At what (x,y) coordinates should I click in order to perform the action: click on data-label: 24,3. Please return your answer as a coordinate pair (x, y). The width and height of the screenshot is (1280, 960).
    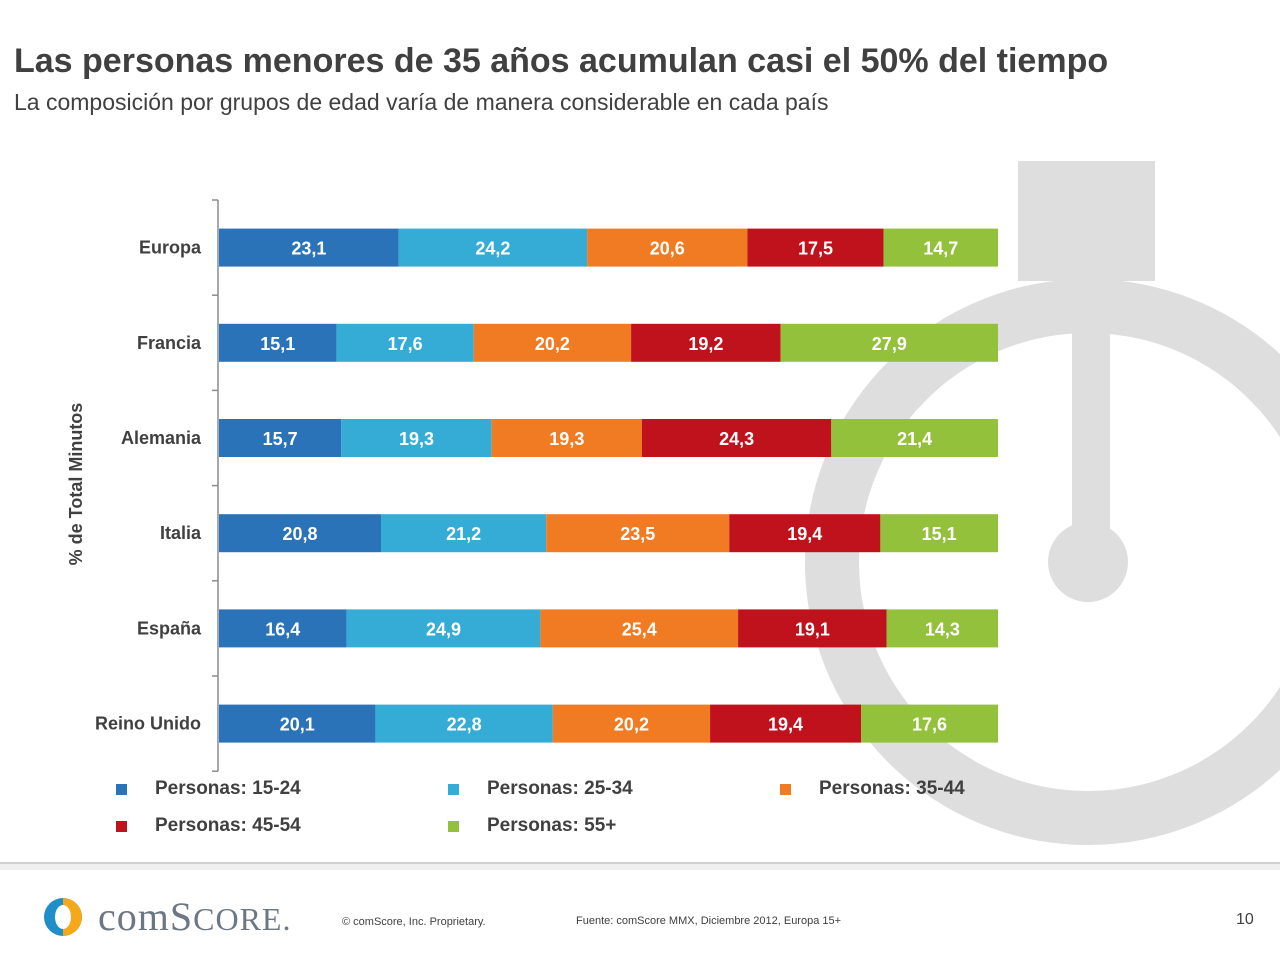
    Looking at the image, I should click on (736, 439).